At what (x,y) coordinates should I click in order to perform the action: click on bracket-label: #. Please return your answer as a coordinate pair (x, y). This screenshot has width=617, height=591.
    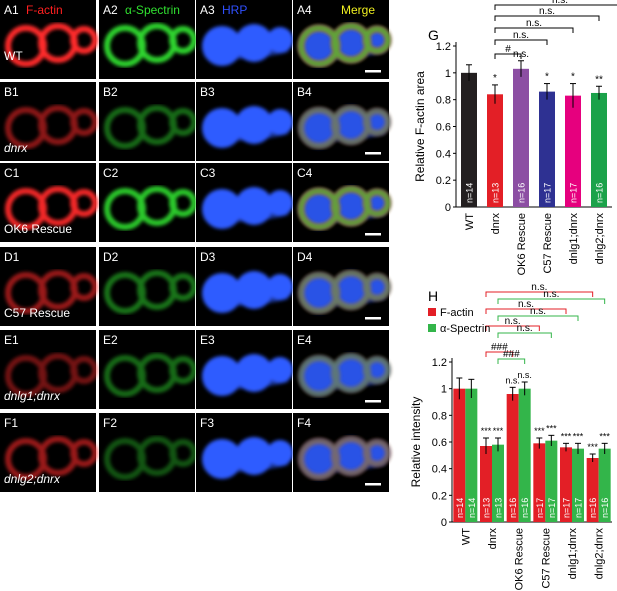
    Looking at the image, I should click on (508, 49).